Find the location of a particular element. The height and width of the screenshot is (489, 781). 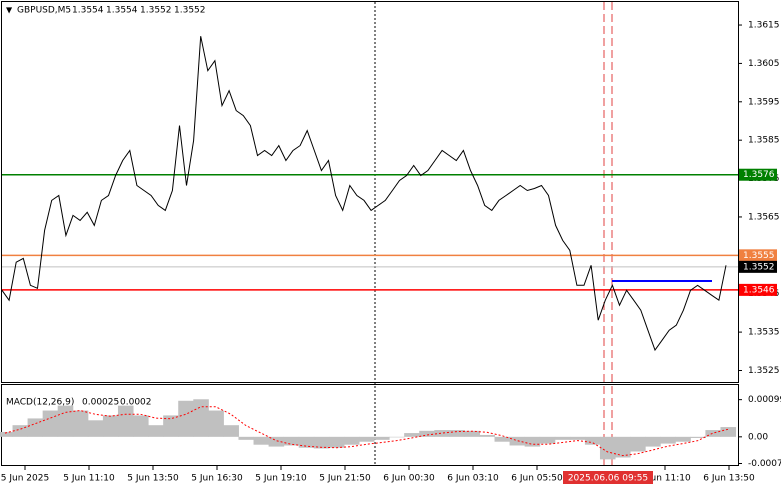

y-tick-label: 1.3585 is located at coordinates (764, 141).